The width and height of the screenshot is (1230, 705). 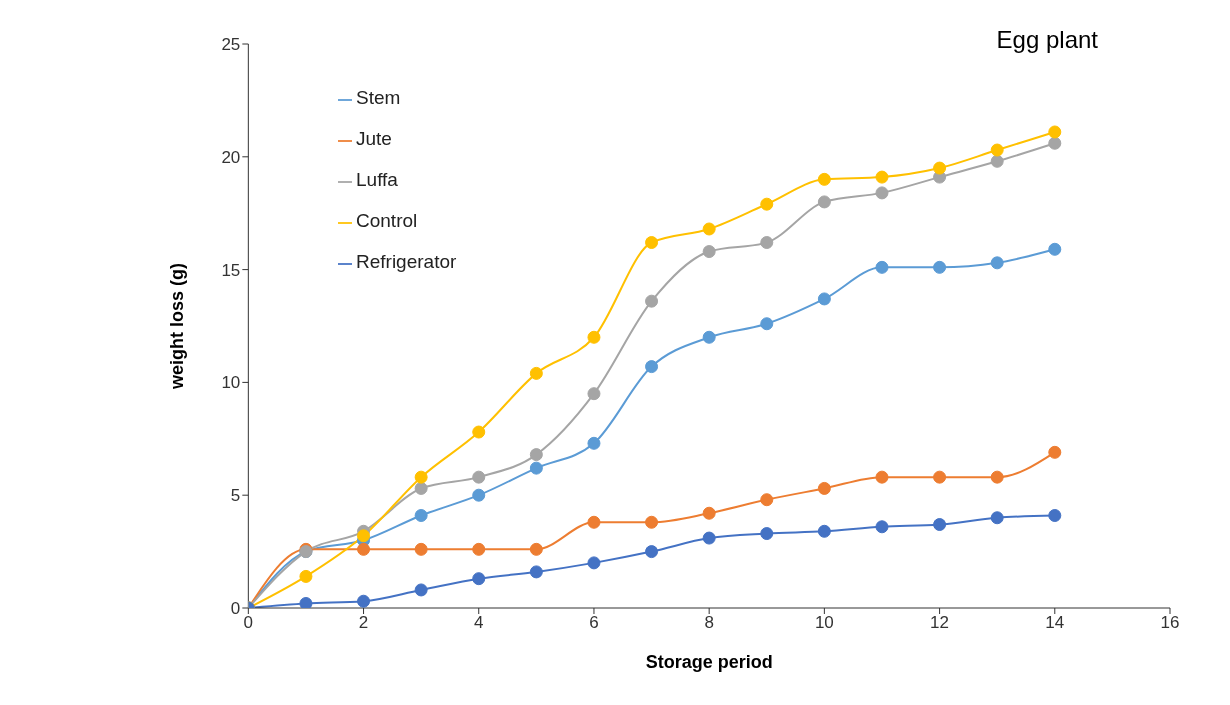 I want to click on y-tick-label: 0, so click(x=235, y=609).